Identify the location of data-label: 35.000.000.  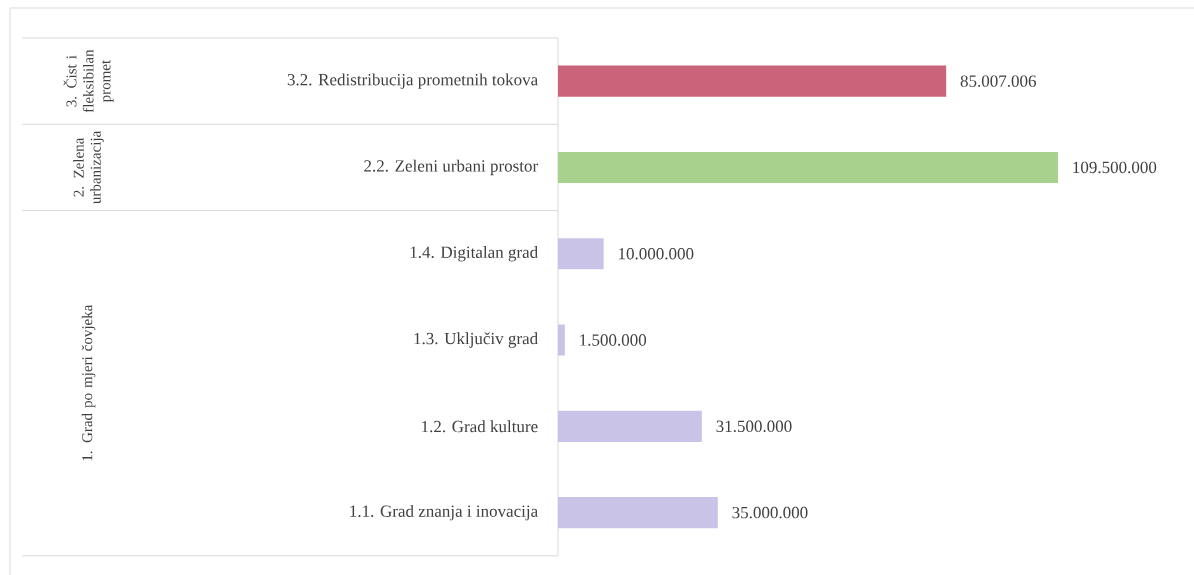
(770, 512).